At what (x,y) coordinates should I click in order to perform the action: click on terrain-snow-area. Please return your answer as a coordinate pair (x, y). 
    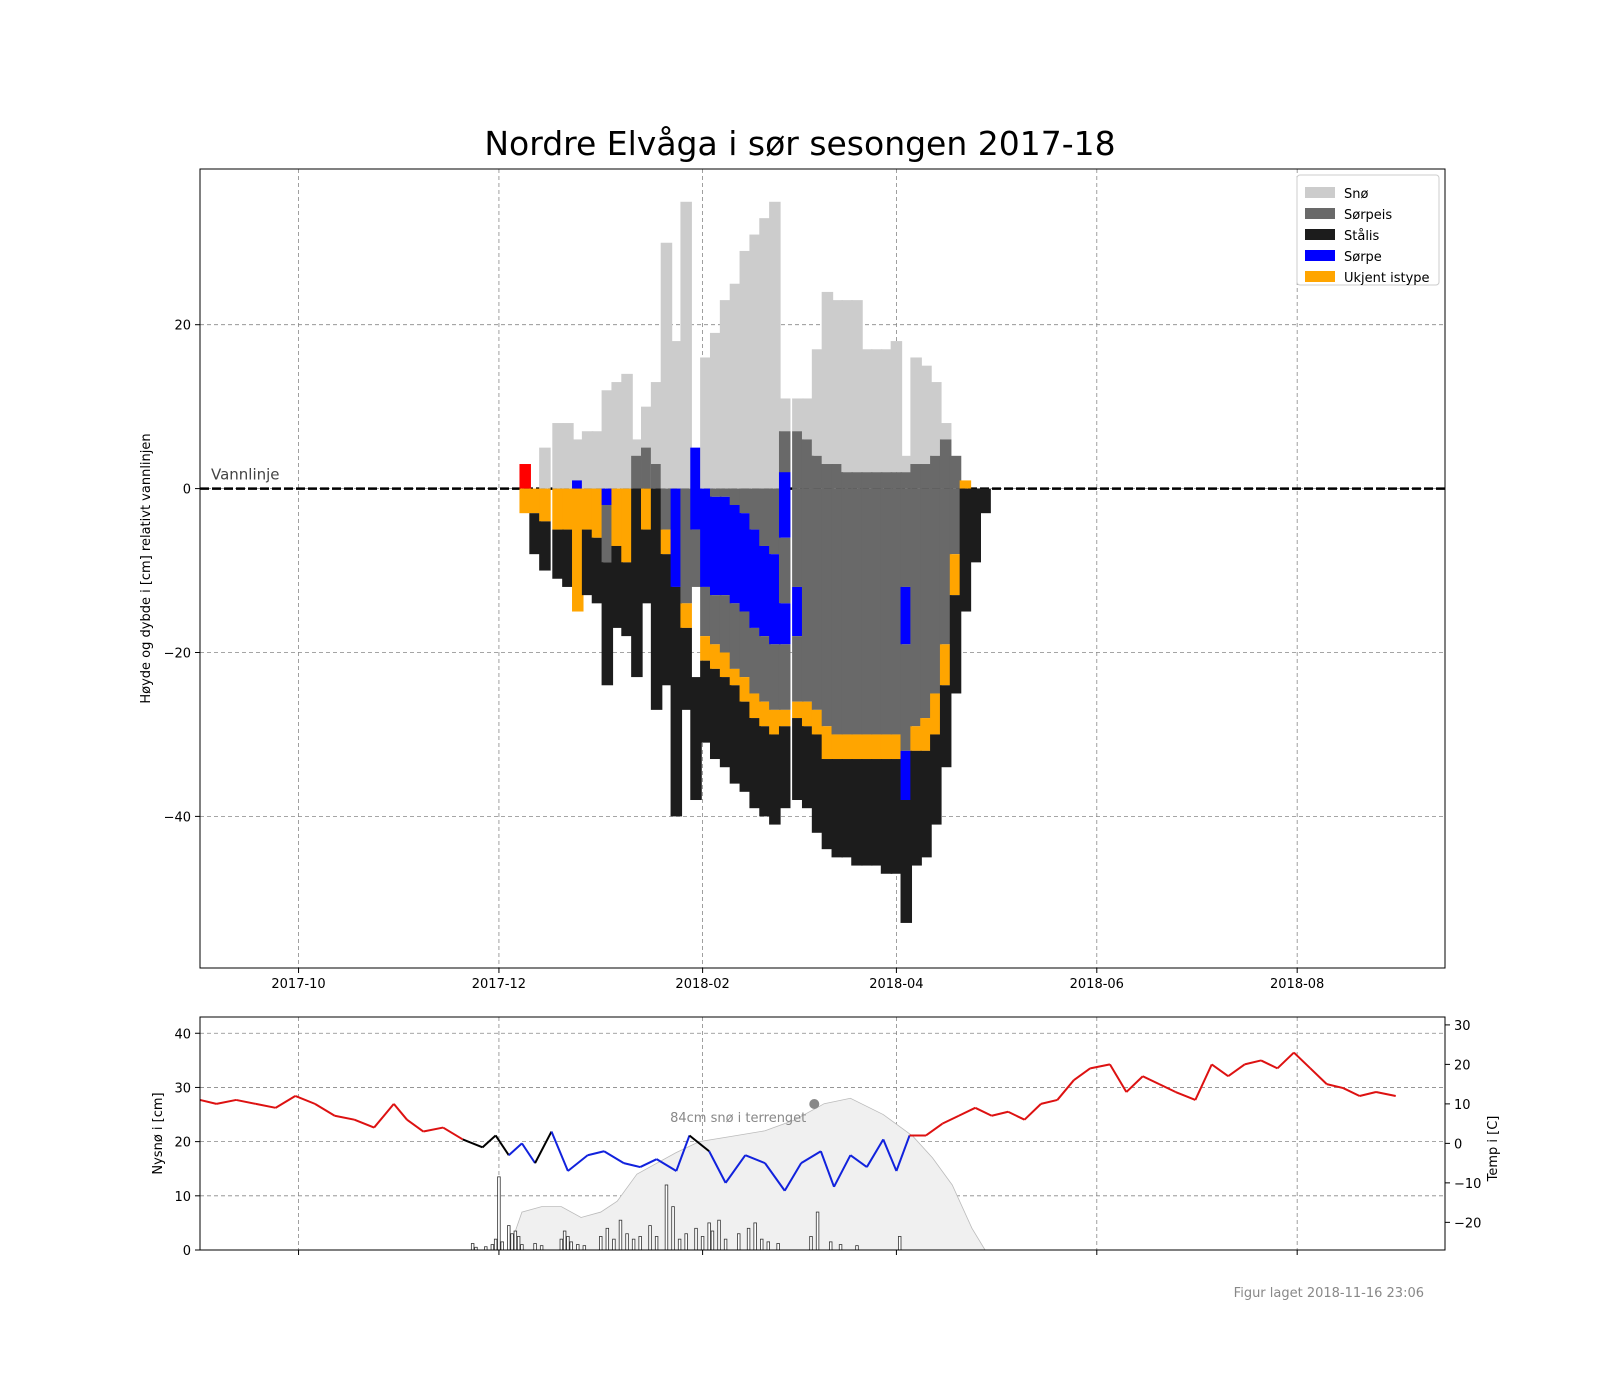
    Looking at the image, I should click on (747, 1174).